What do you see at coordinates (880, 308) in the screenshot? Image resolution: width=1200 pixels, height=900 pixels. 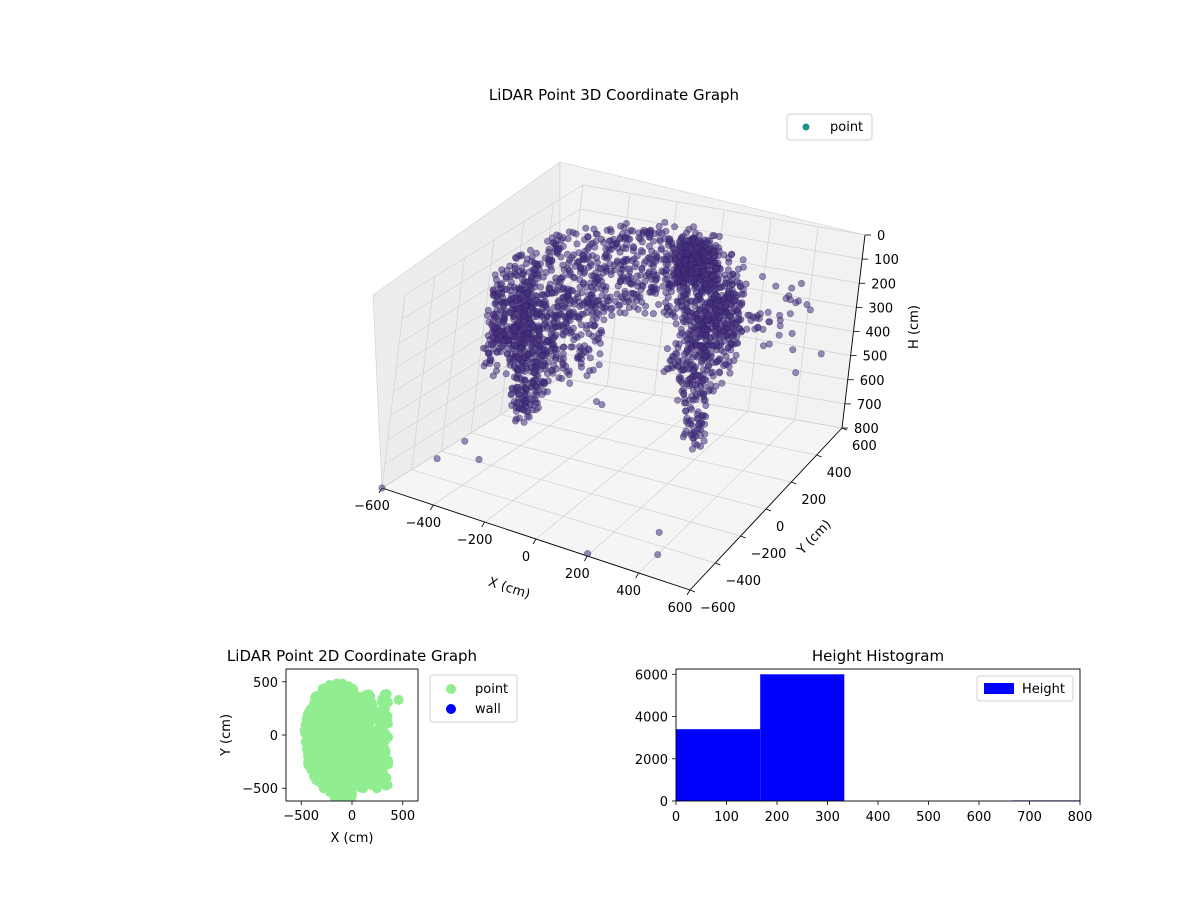 I see `z-tick-label-3d: 300` at bounding box center [880, 308].